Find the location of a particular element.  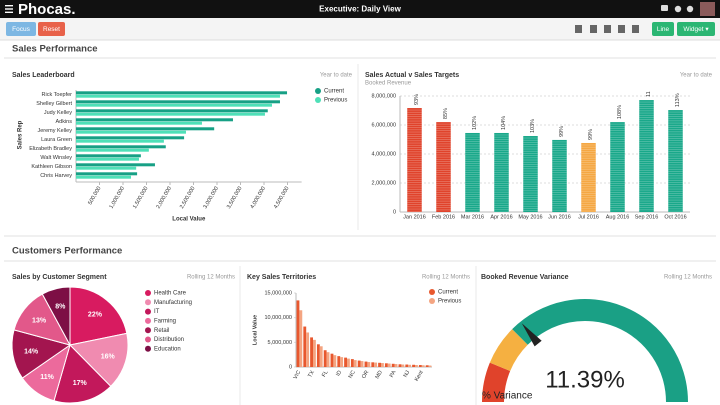

focus-button is located at coordinates (21, 29).